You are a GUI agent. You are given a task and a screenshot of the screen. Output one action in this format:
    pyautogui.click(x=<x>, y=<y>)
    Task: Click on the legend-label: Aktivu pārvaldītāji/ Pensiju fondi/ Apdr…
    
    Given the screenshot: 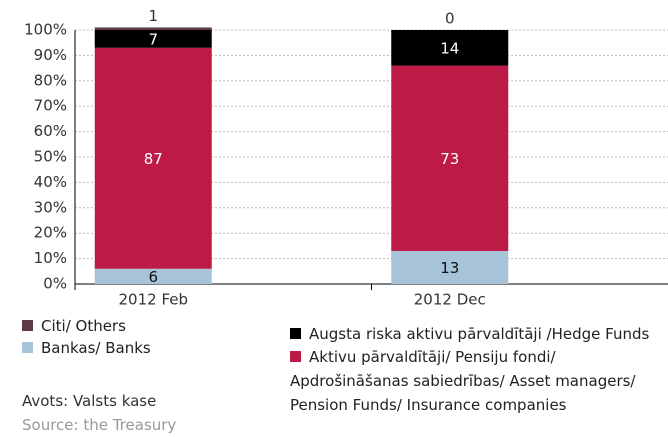 What is the action you would take?
    pyautogui.click(x=463, y=381)
    